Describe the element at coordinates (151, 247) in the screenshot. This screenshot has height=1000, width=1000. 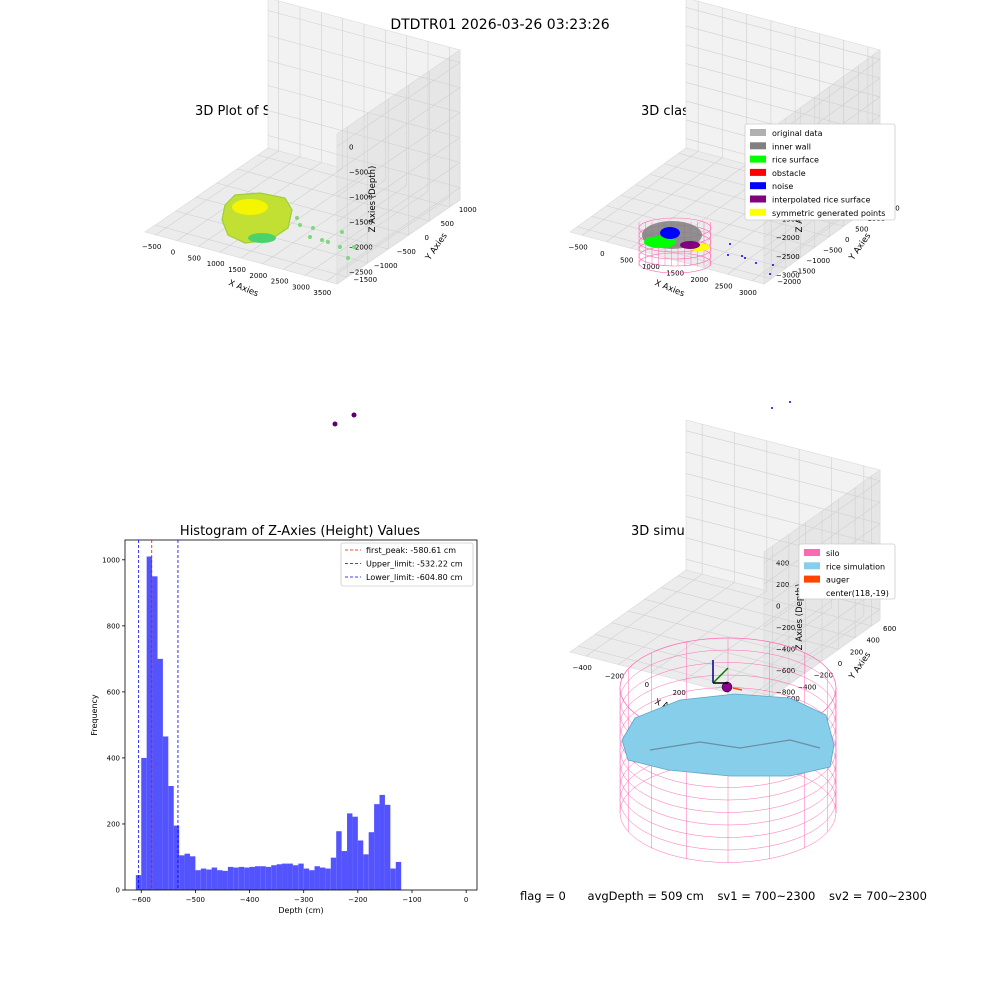
I see `p1-x-tick: −500` at that location.